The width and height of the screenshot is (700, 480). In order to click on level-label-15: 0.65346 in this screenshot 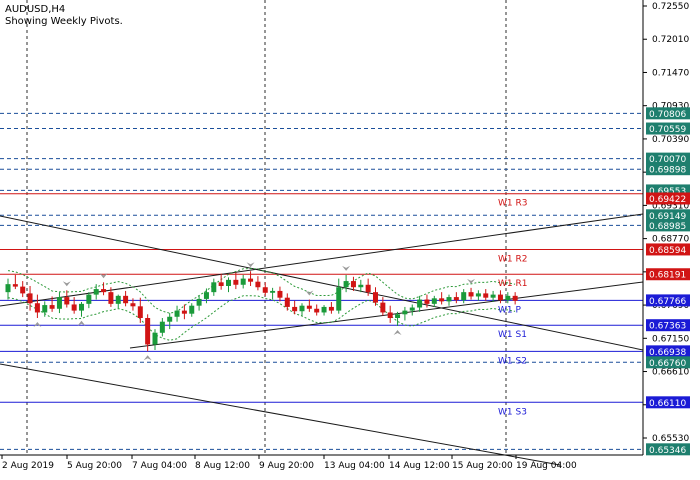, I will do `click(667, 451)`.